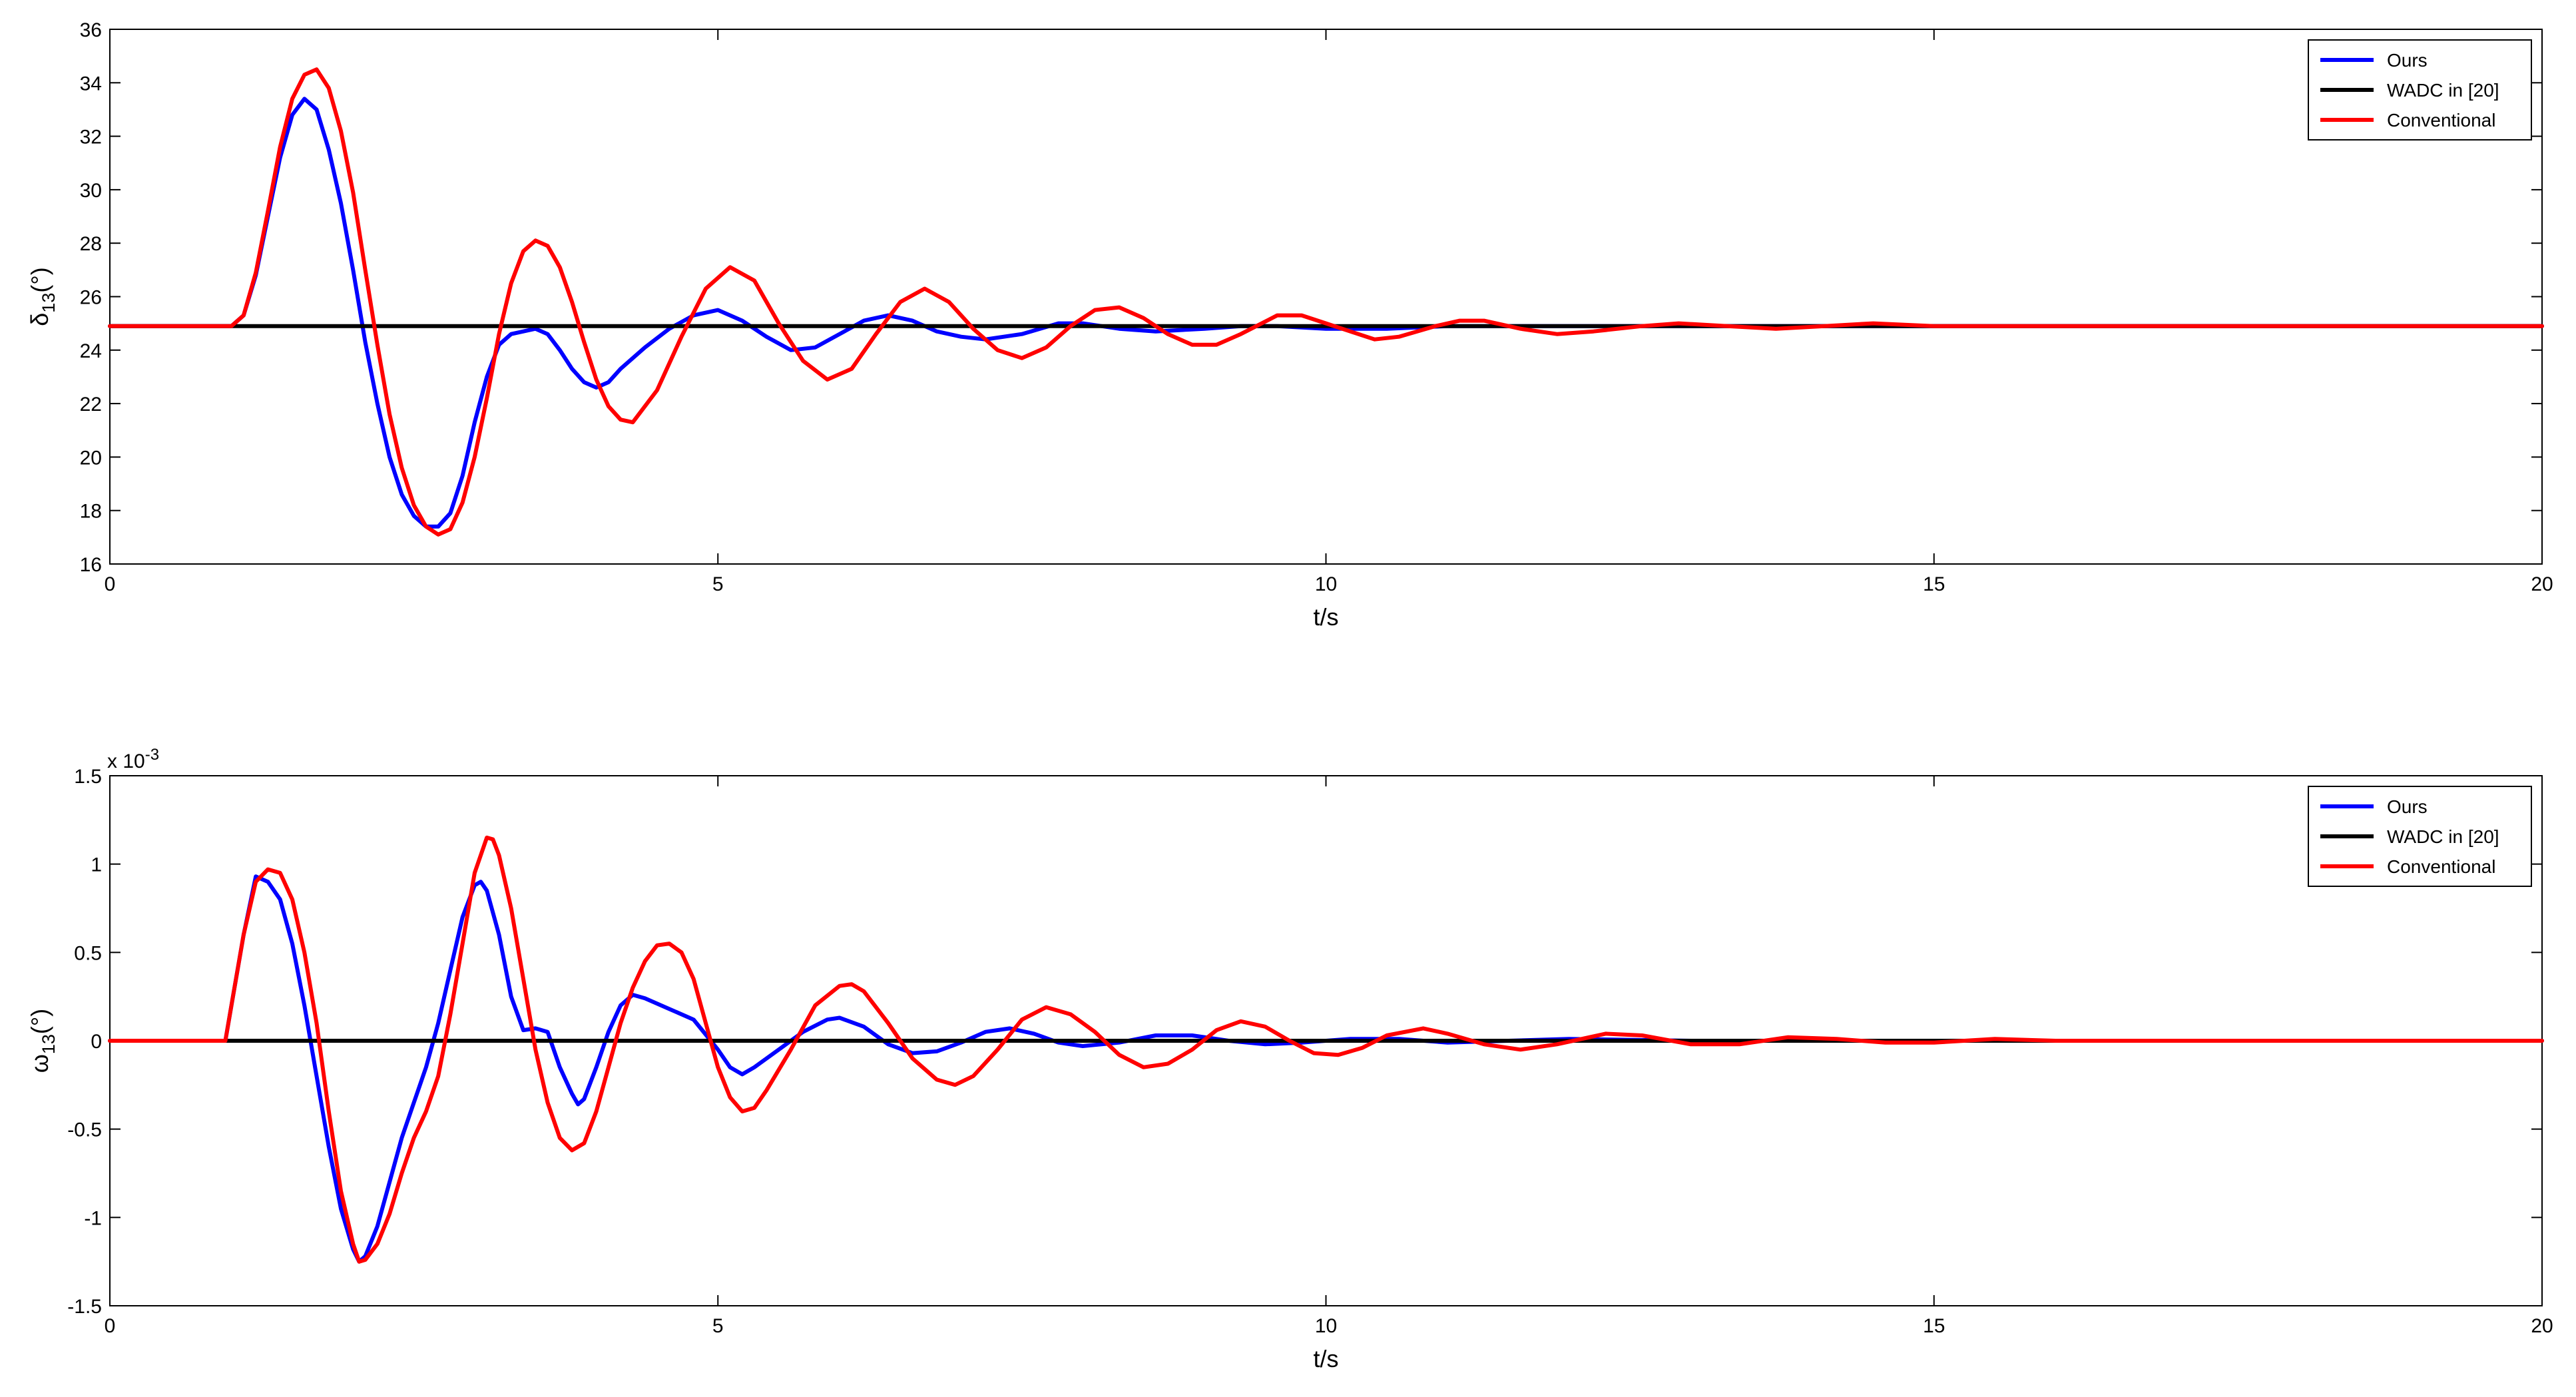 Image resolution: width=2576 pixels, height=1397 pixels. Describe the element at coordinates (91, 298) in the screenshot. I see `y-tick-label: 26` at that location.